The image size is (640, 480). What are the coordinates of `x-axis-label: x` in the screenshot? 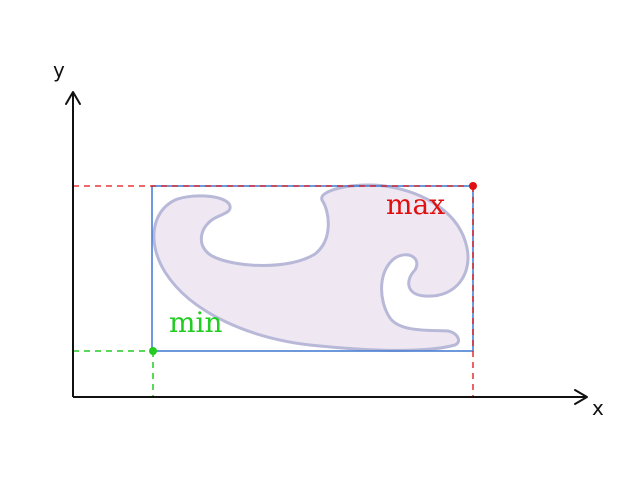 It's located at (598, 408).